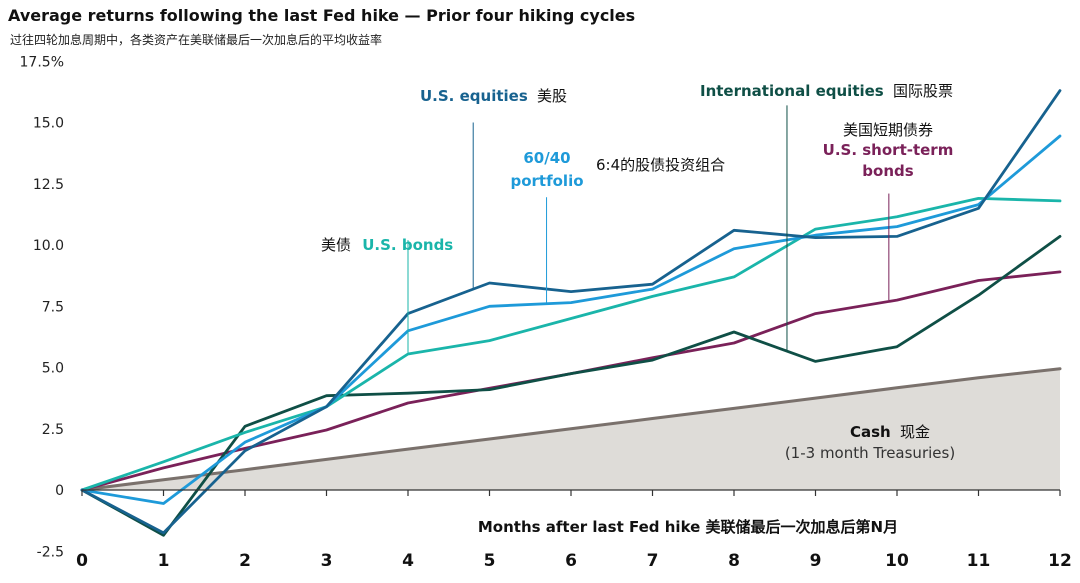 The width and height of the screenshot is (1080, 583). Describe the element at coordinates (490, 561) in the screenshot. I see `x-tick-label: 5` at that location.